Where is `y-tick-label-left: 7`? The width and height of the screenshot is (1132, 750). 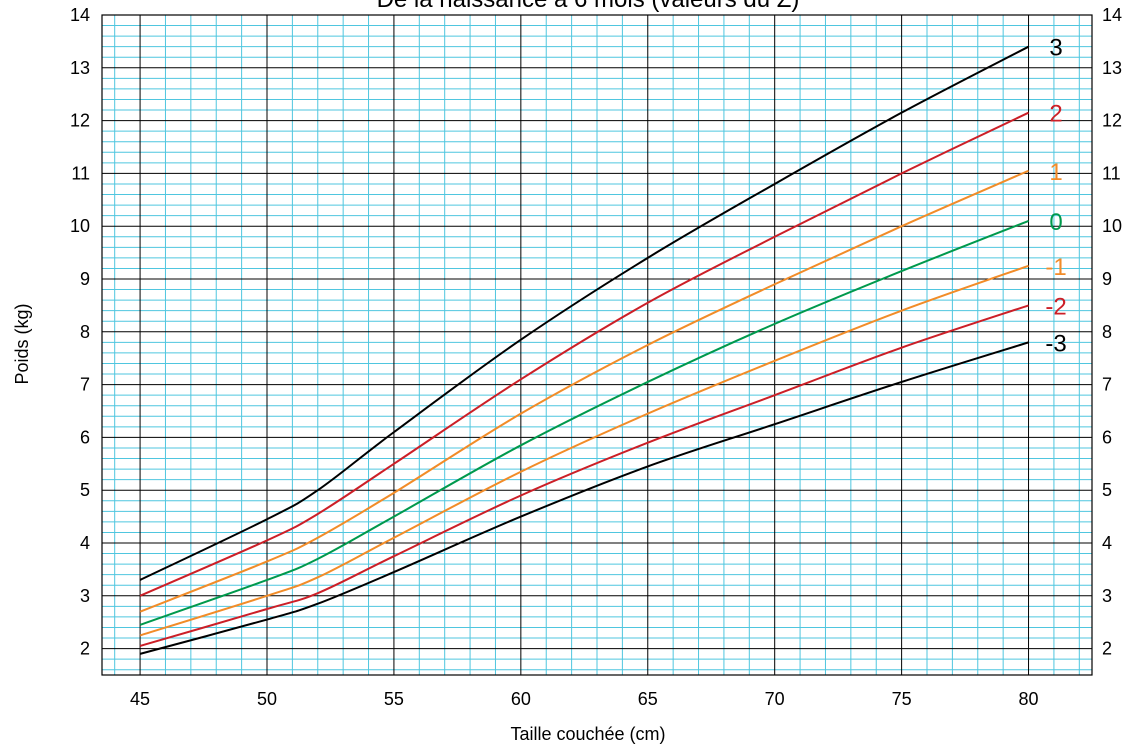 y-tick-label-left: 7 is located at coordinates (85, 385).